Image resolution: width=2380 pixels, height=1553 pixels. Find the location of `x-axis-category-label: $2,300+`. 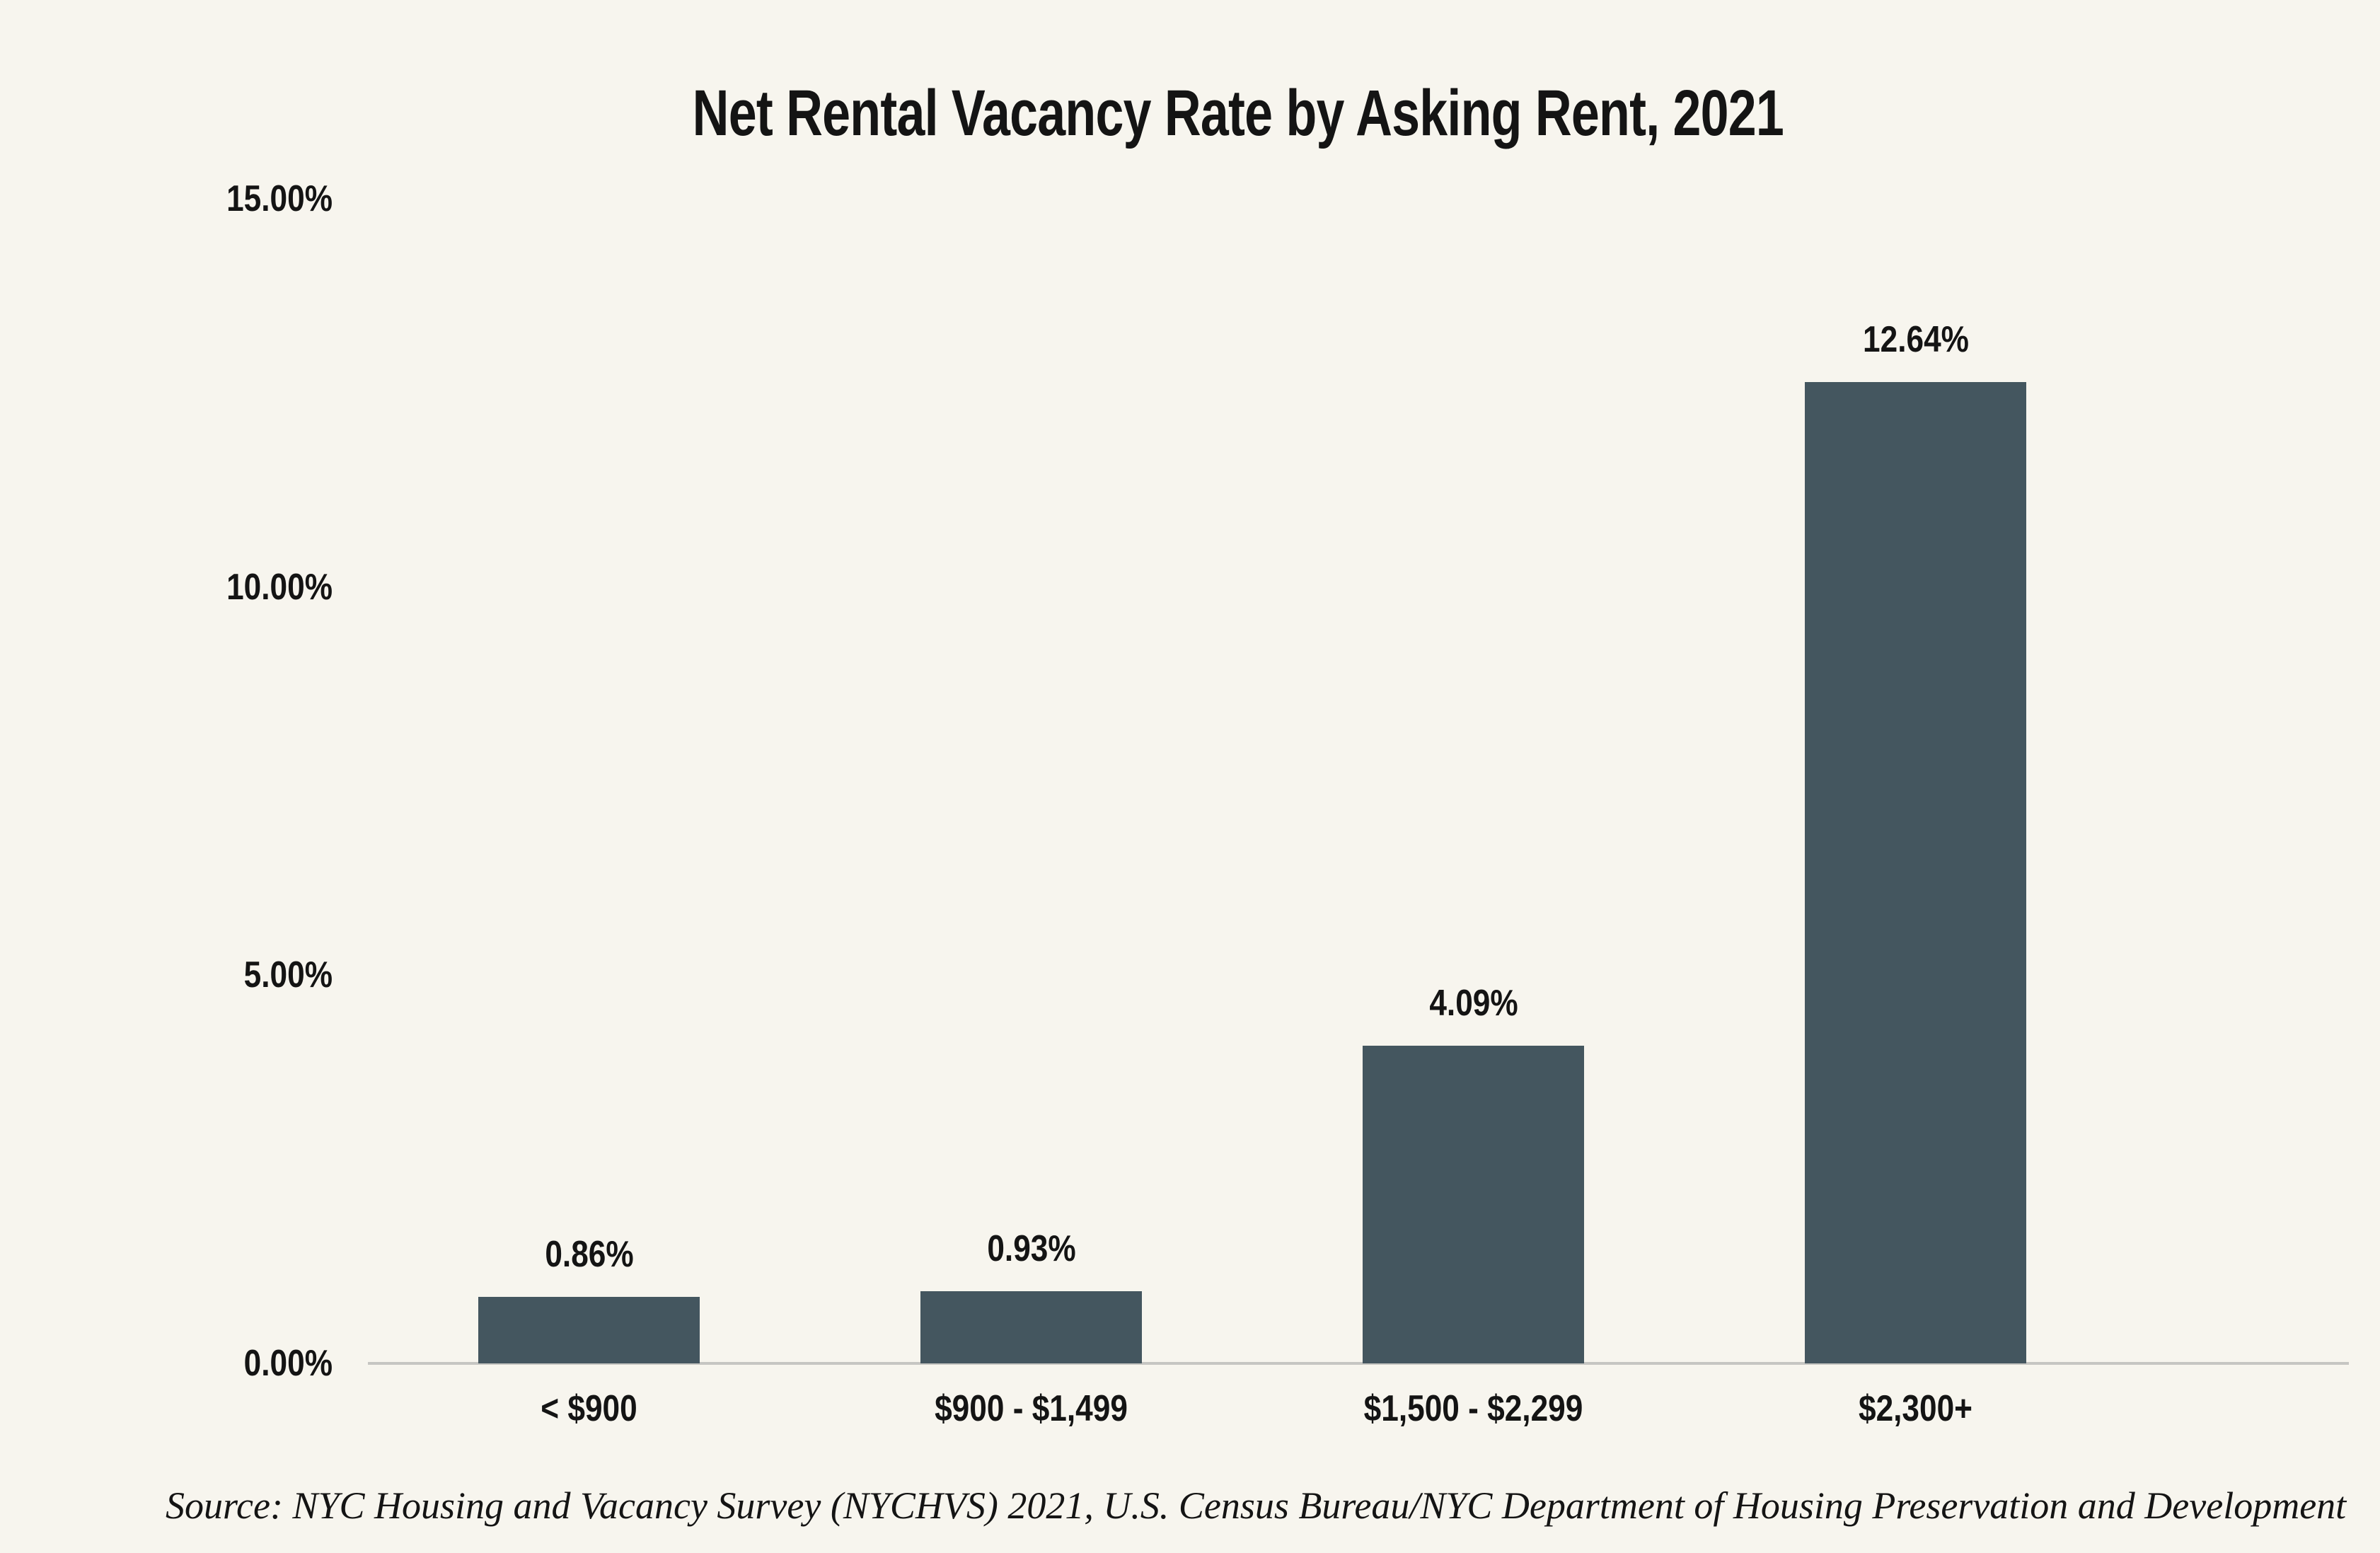

x-axis-category-label: $2,300+ is located at coordinates (1915, 1409).